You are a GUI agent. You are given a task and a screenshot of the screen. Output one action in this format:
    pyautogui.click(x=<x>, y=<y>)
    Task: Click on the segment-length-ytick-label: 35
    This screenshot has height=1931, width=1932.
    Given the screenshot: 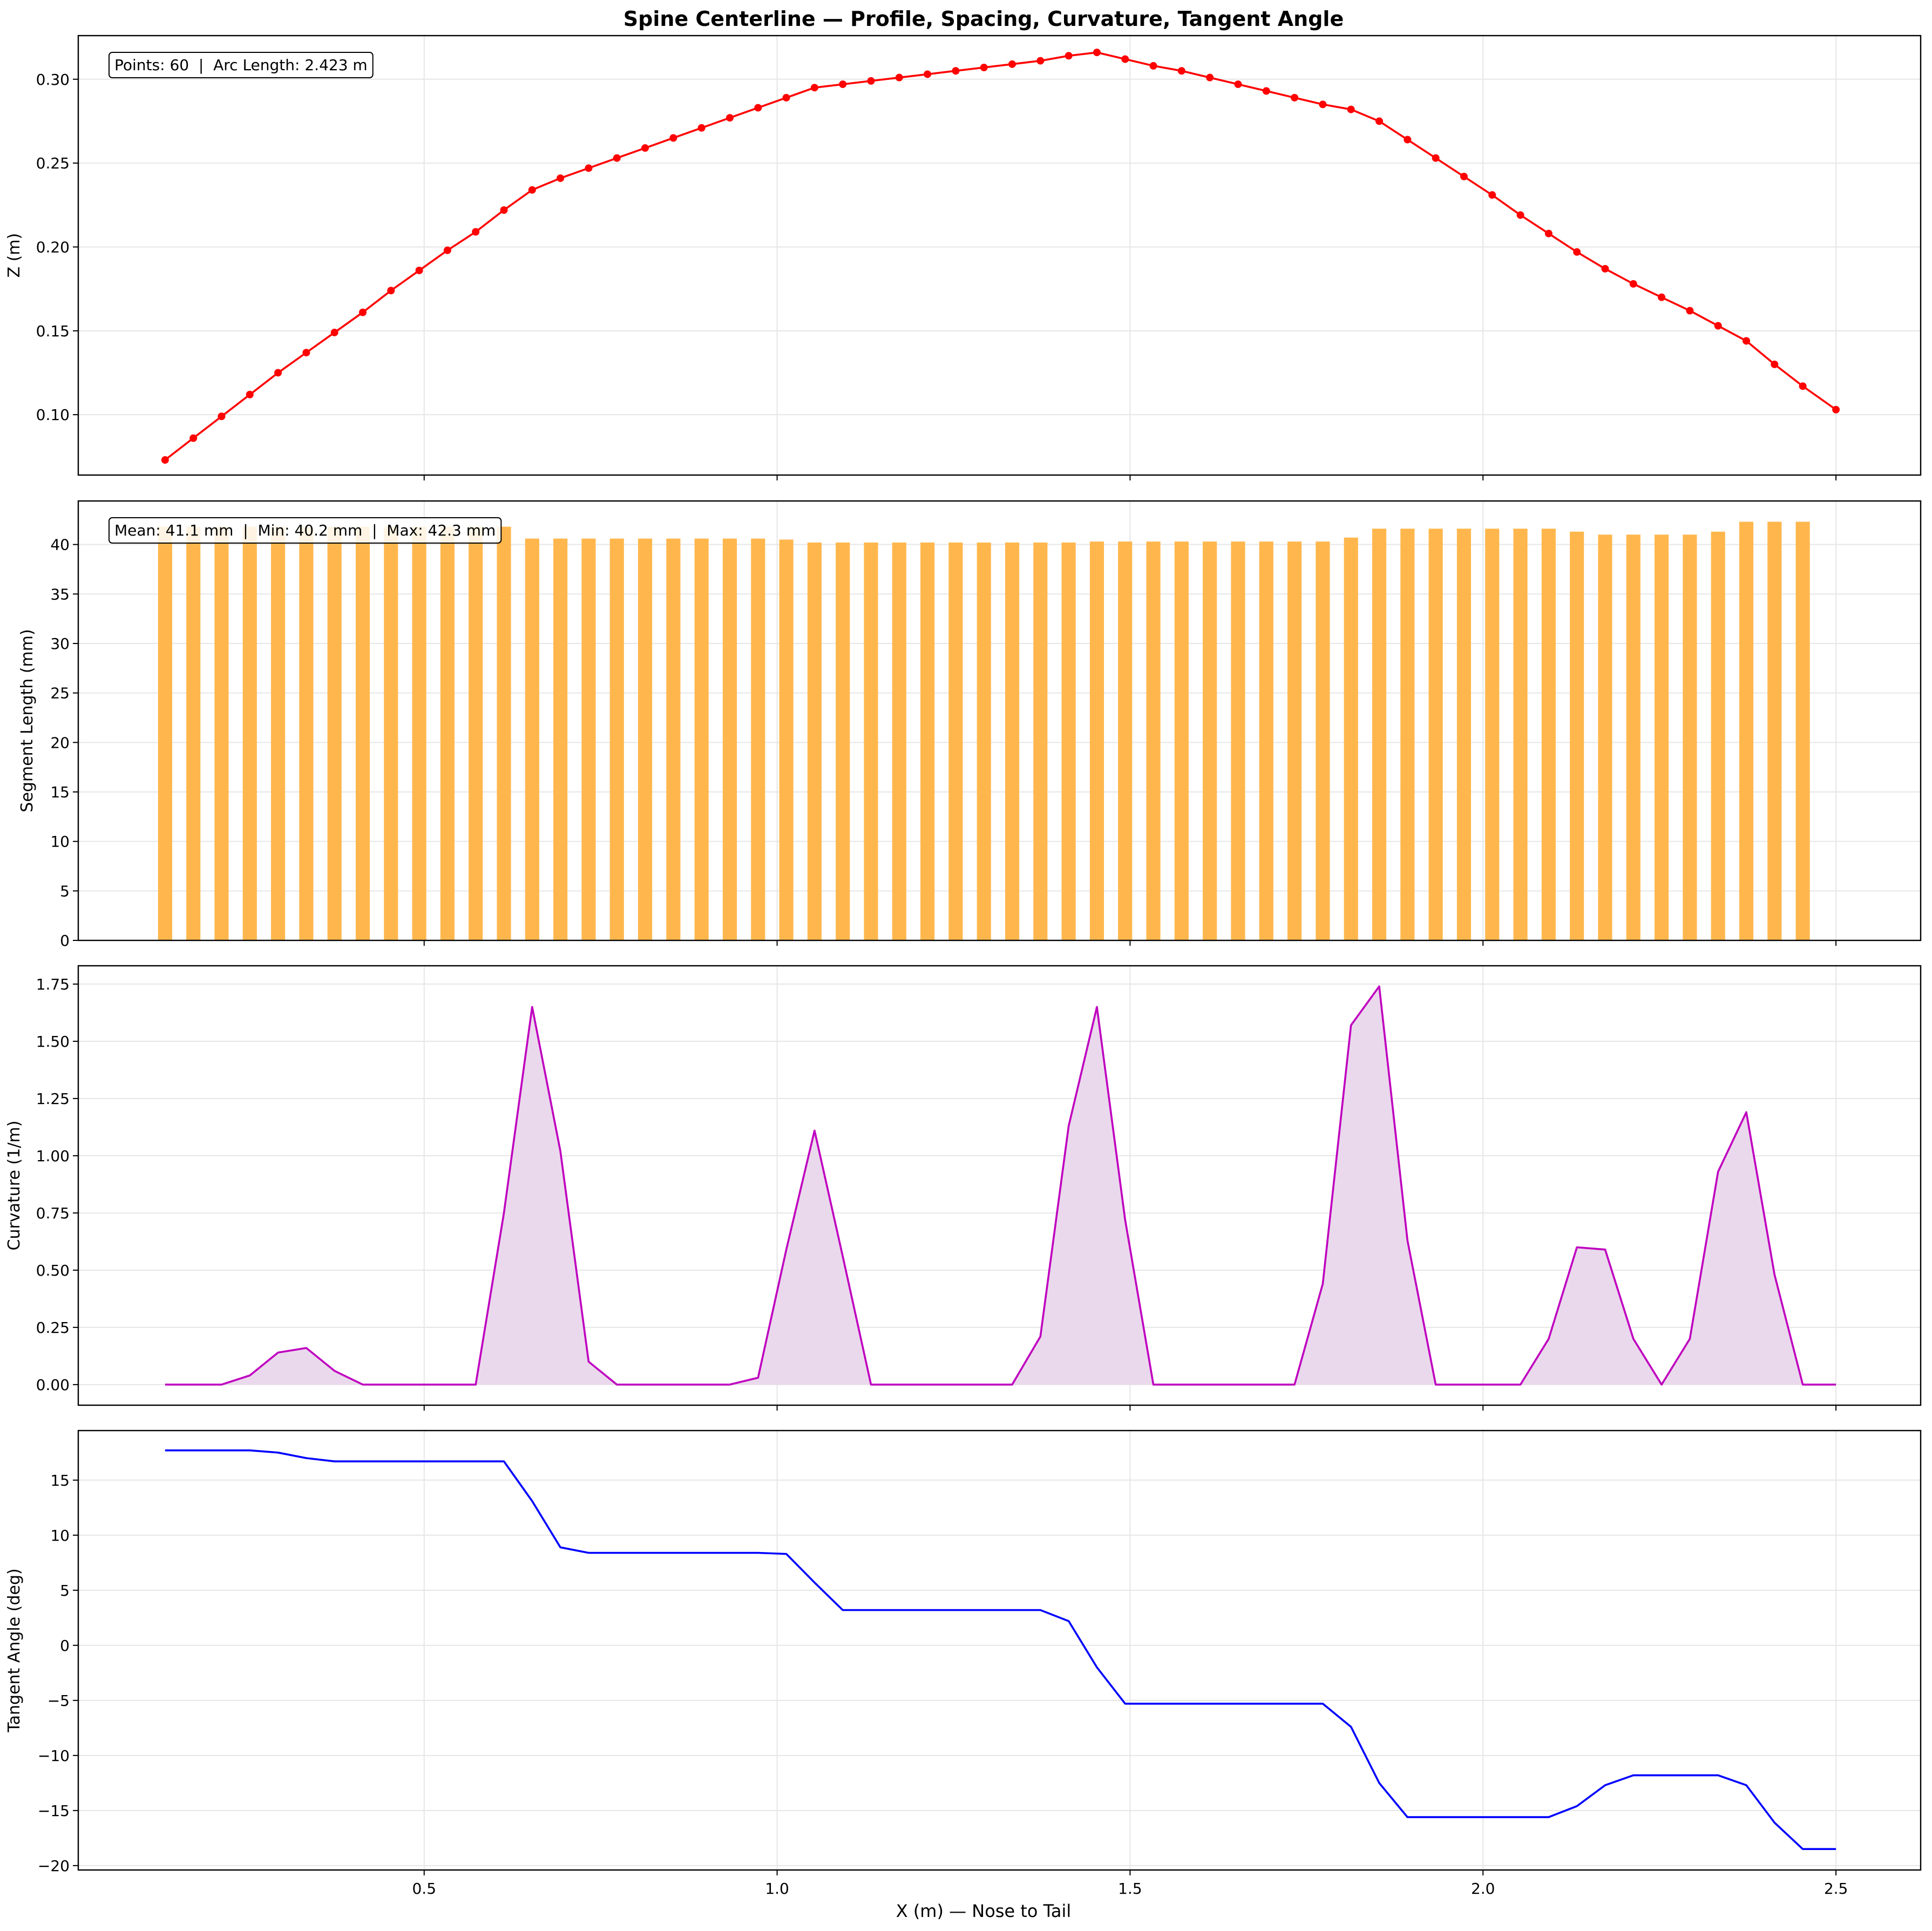 What is the action you would take?
    pyautogui.click(x=60, y=594)
    